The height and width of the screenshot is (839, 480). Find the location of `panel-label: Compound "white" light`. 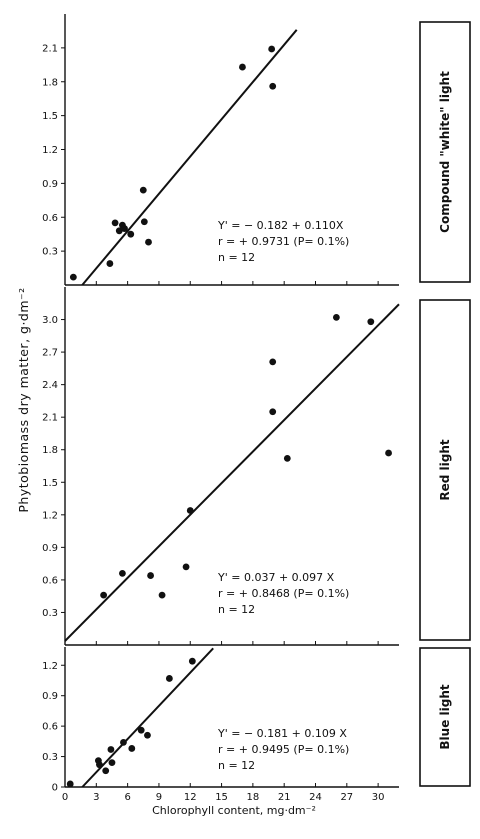

panel-label: Compound "white" light is located at coordinates (445, 152).